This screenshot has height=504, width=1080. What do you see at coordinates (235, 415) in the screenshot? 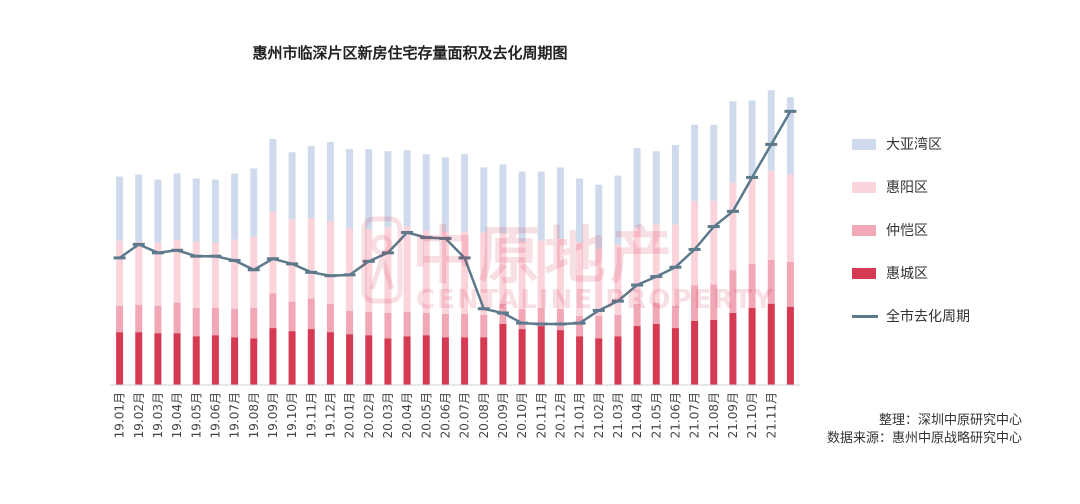
I see `x-tick-label: 19.07月` at bounding box center [235, 415].